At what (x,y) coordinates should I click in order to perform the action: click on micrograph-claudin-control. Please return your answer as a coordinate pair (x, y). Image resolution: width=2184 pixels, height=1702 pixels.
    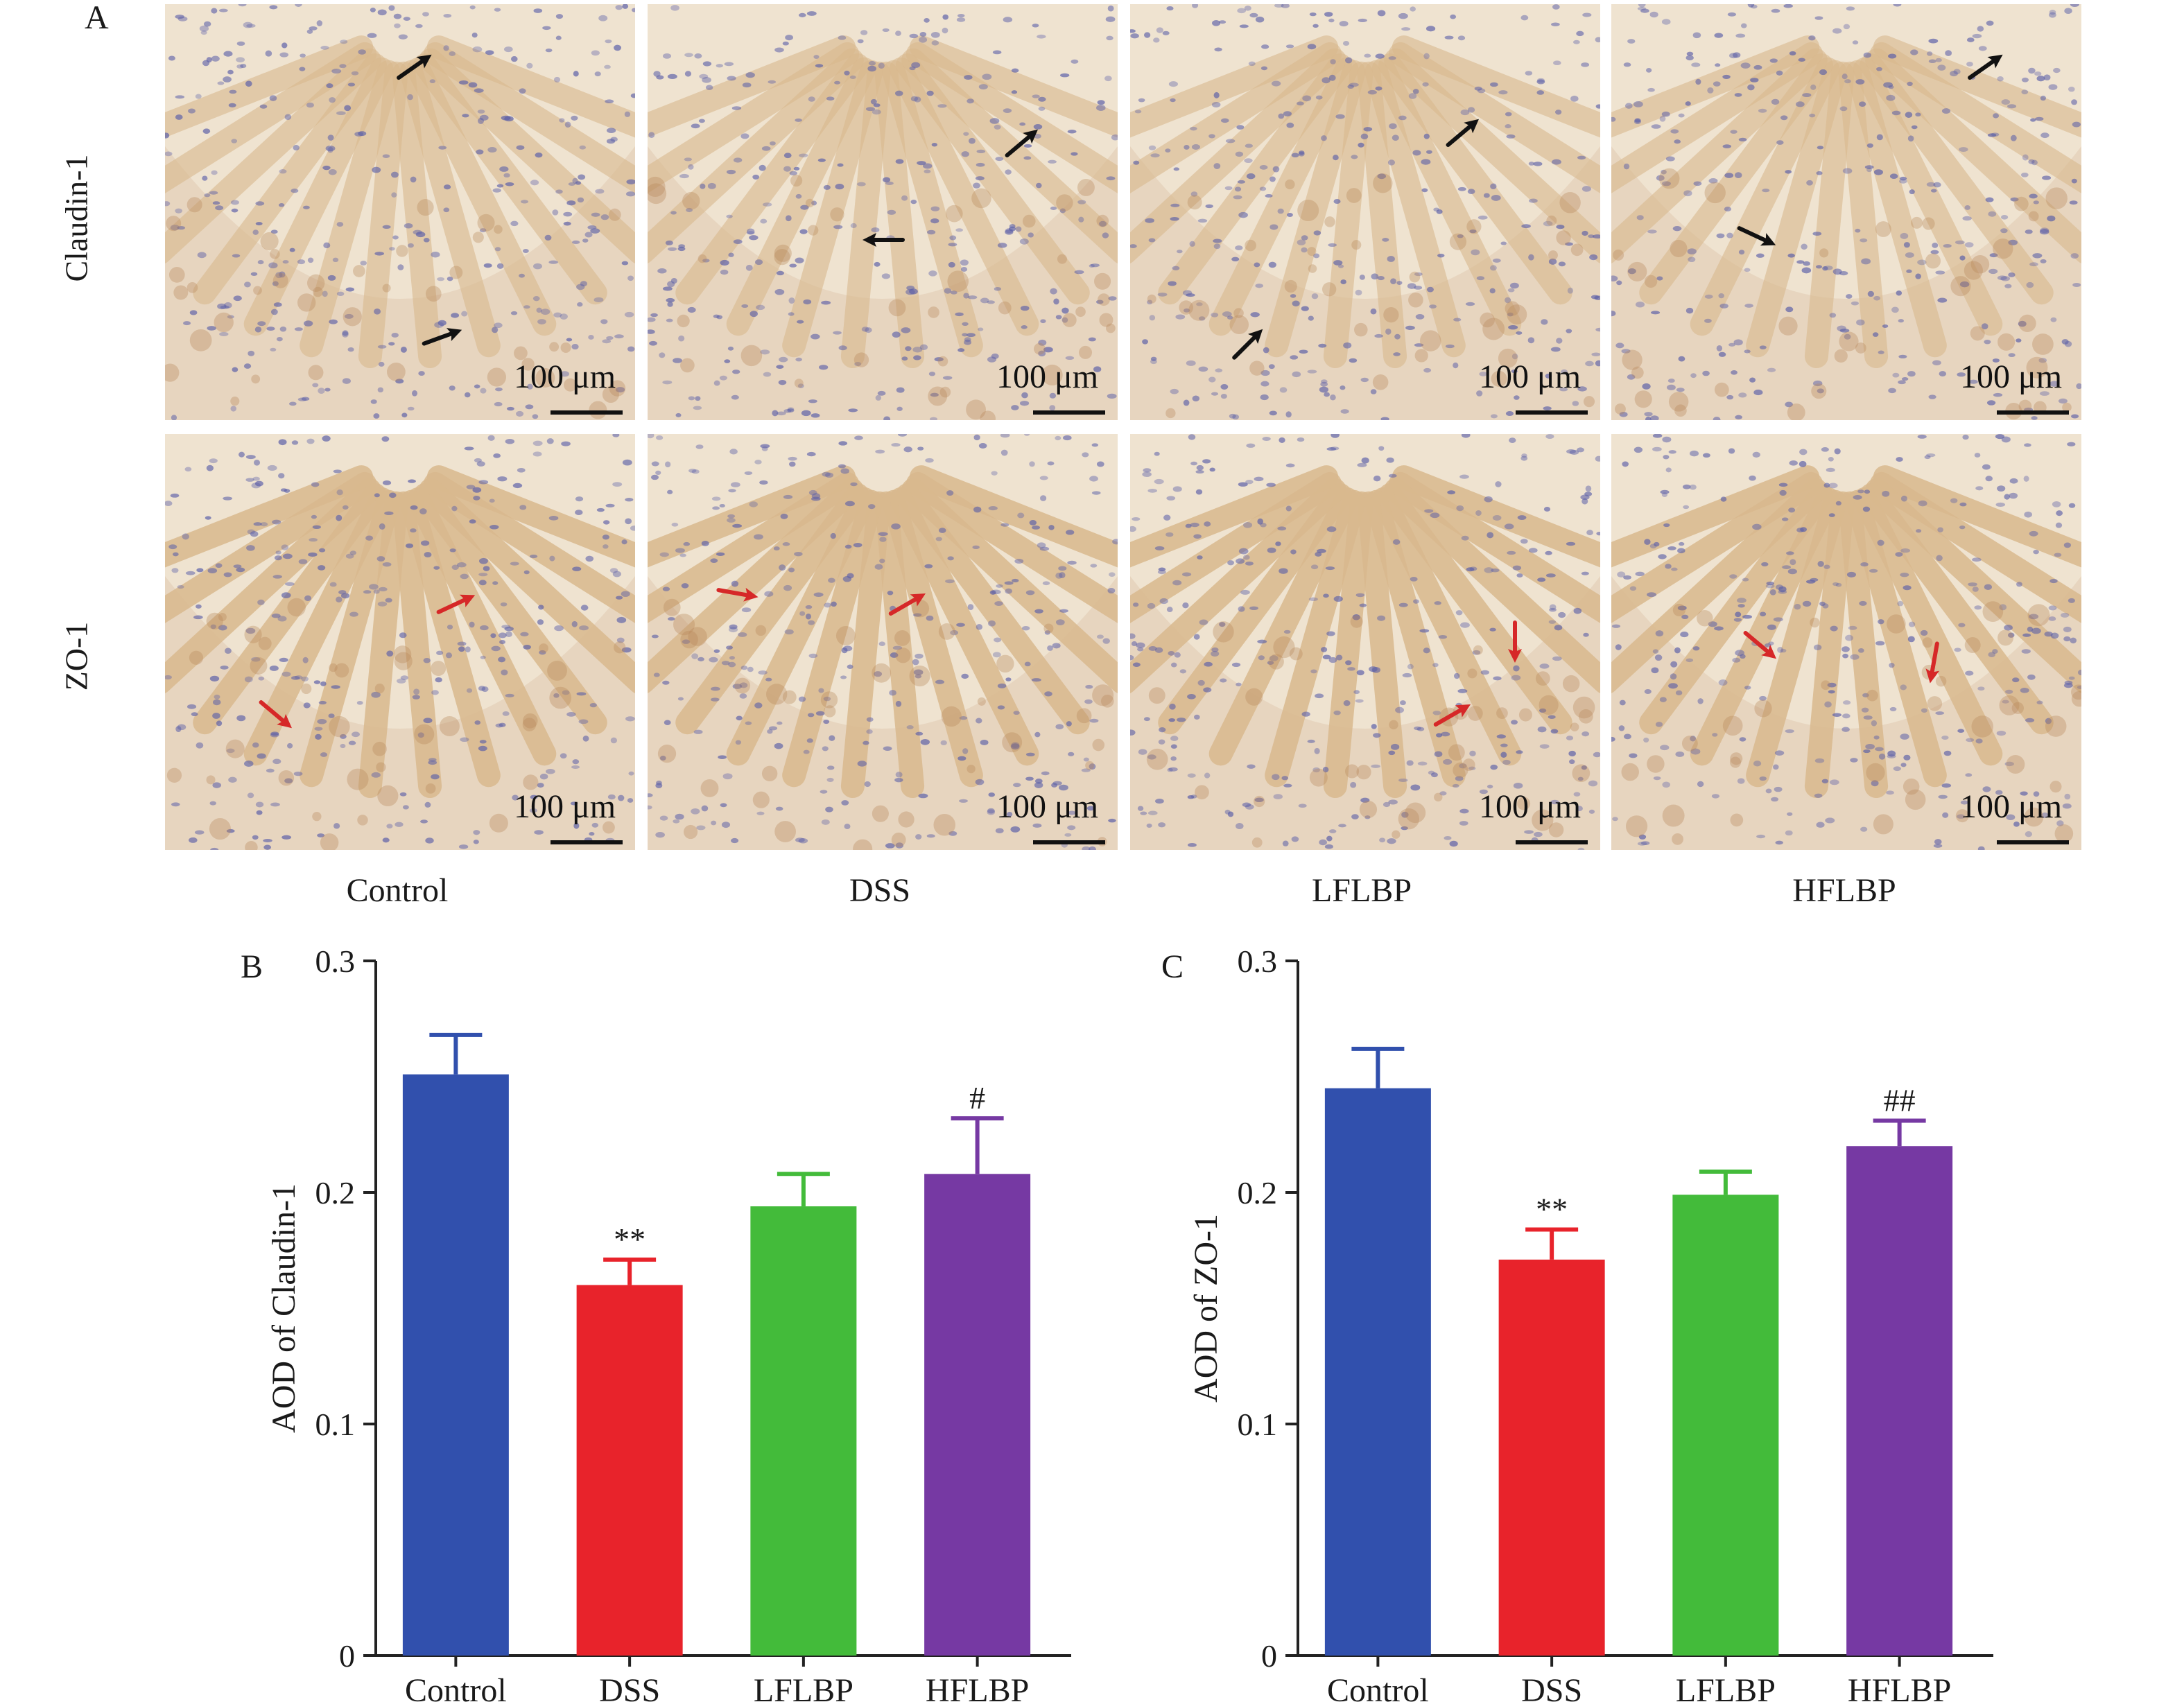
    Looking at the image, I should click on (400, 212).